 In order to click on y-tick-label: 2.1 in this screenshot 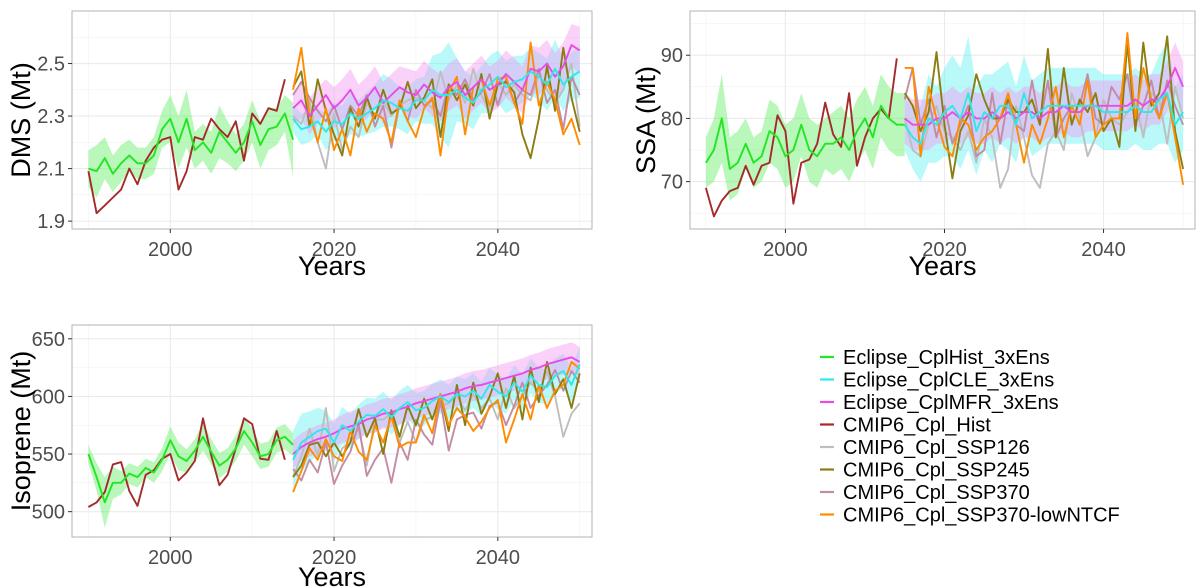, I will do `click(51, 170)`.